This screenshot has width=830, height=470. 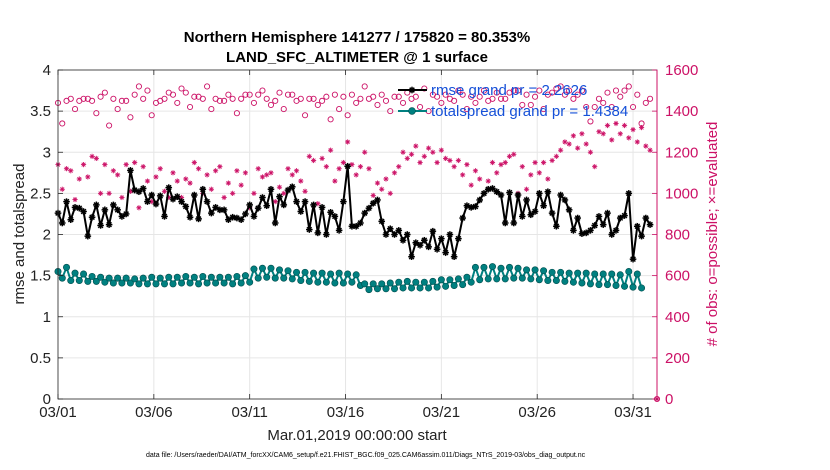 I want to click on y-right-tick-label: 200, so click(x=677, y=358).